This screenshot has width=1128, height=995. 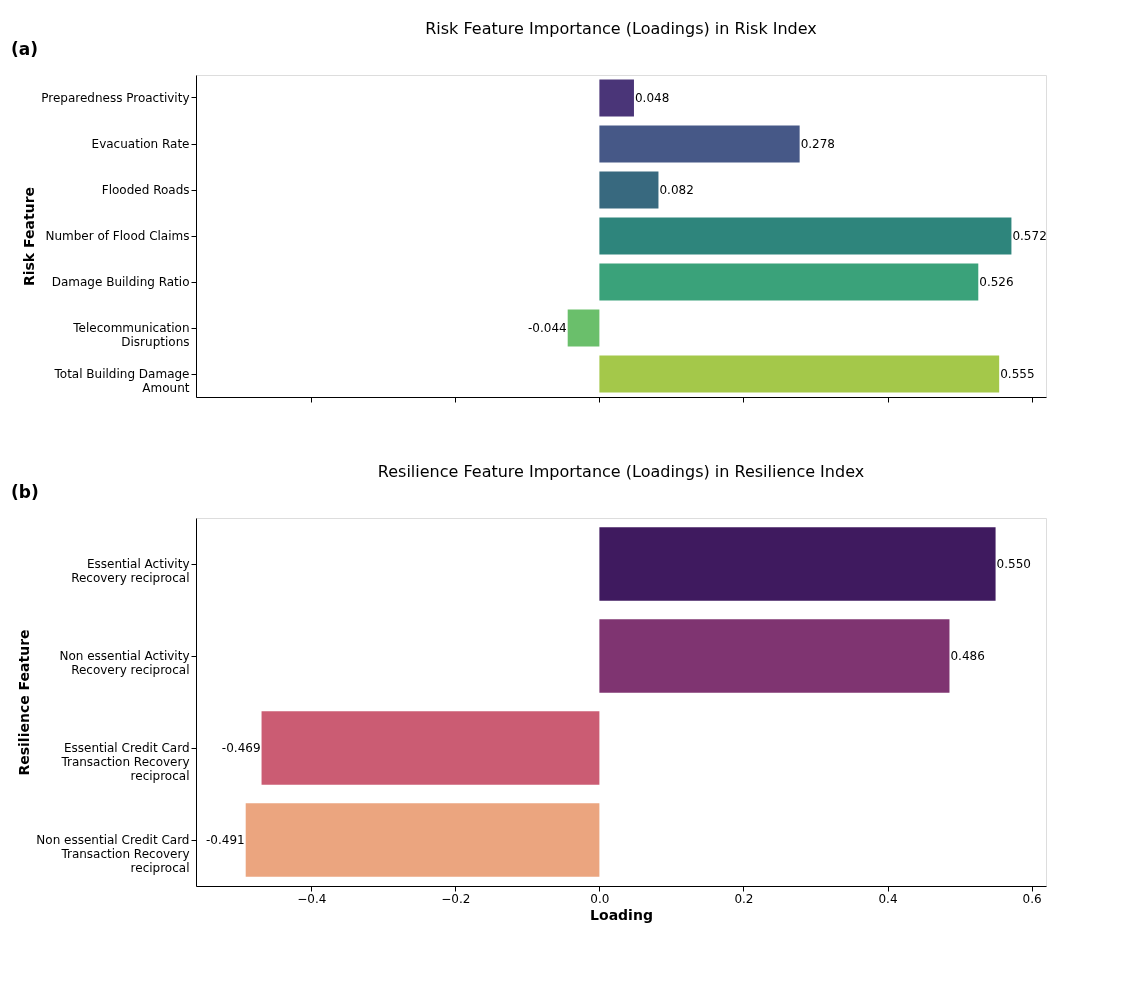 I want to click on data-label: -0.491, so click(x=225, y=840).